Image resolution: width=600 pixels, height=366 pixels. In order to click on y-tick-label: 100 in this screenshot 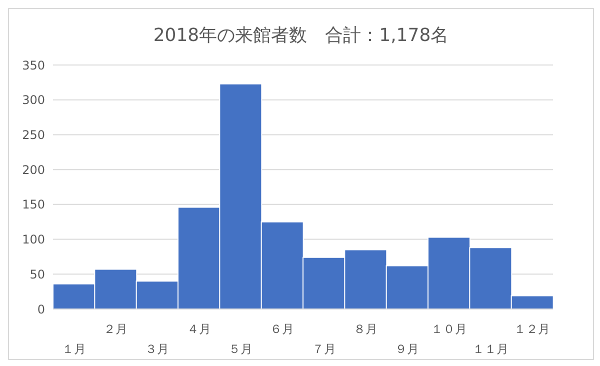, I will do `click(33, 239)`.